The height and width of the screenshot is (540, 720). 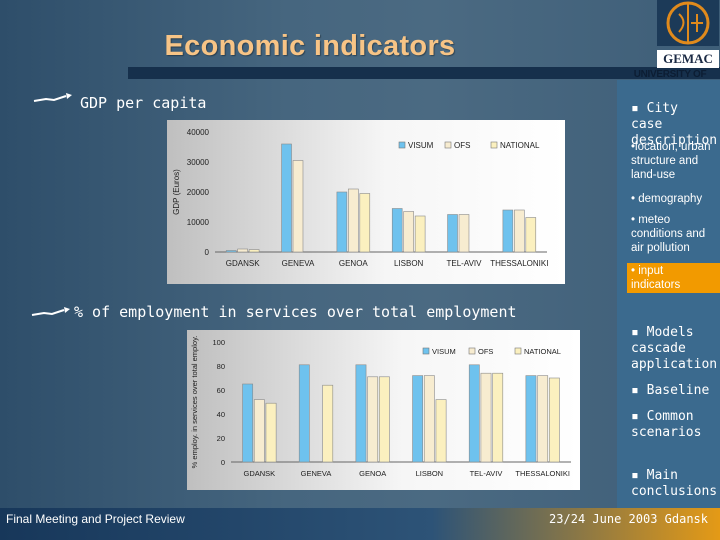 What do you see at coordinates (674, 124) in the screenshot?
I see `sidebar-city-case: ▪ City case description` at bounding box center [674, 124].